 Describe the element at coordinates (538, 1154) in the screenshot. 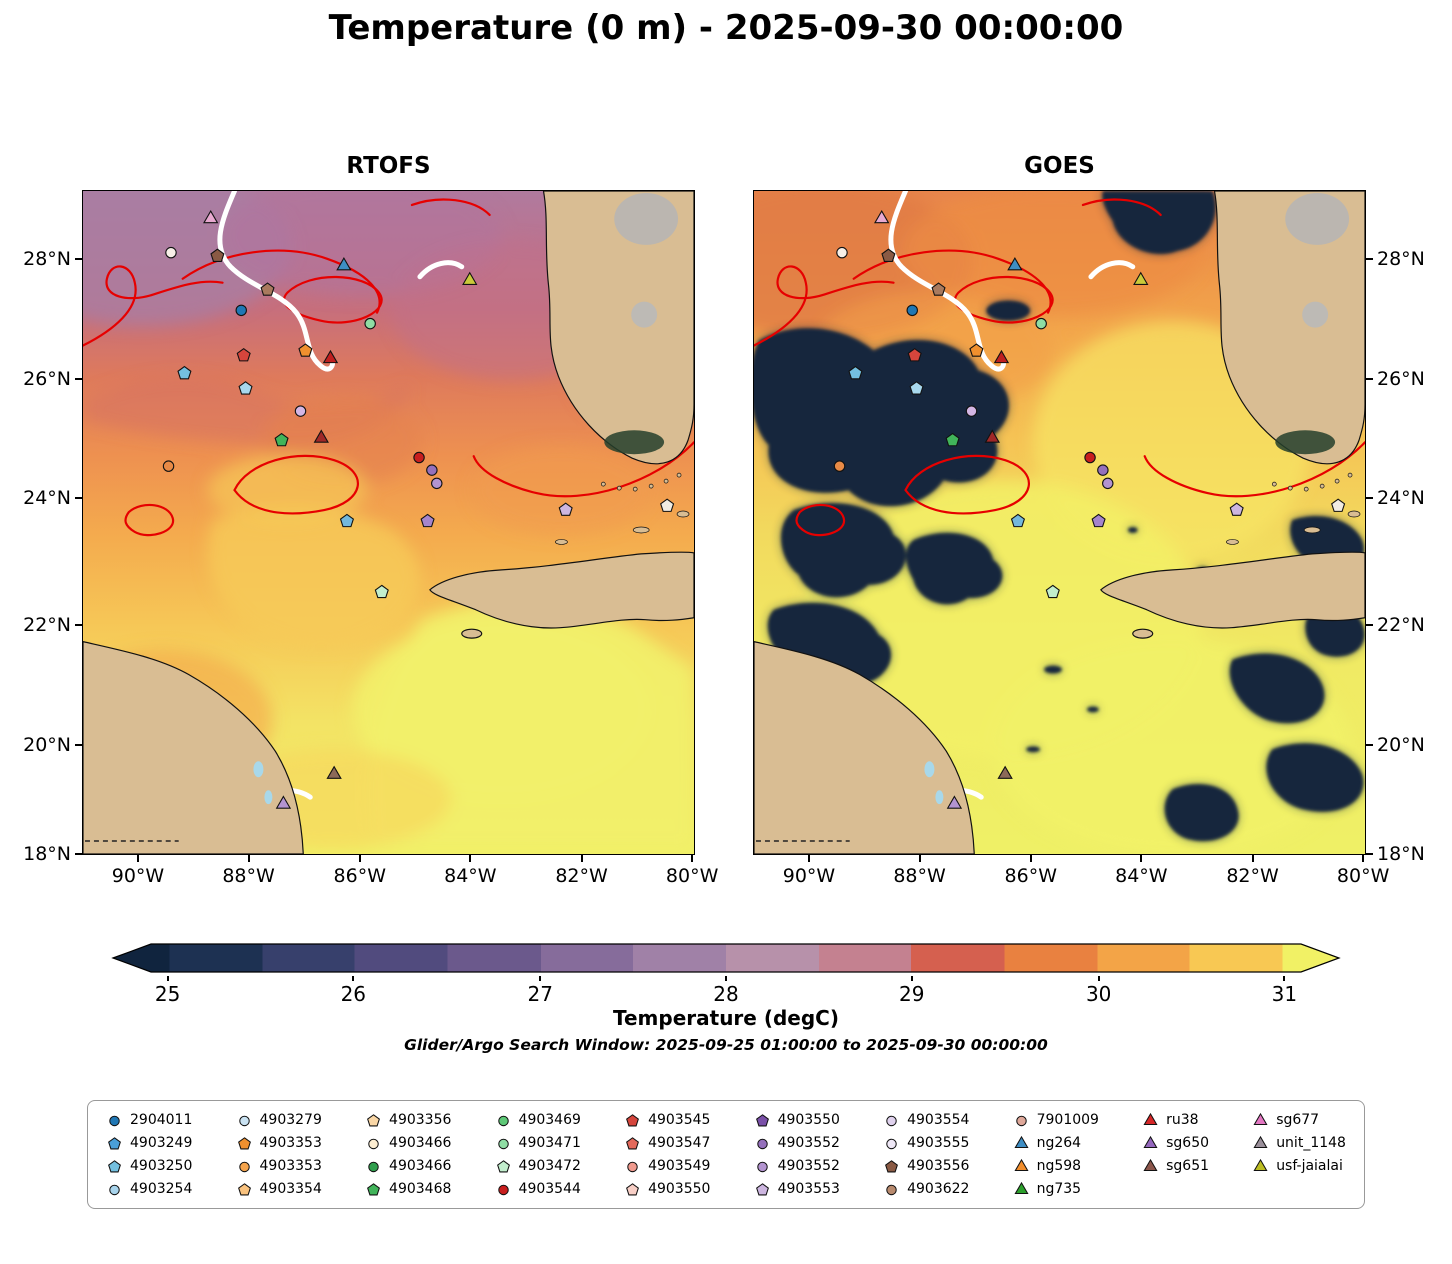

I see `legend-column: 4903469 4903471 4903472 4903544` at that location.